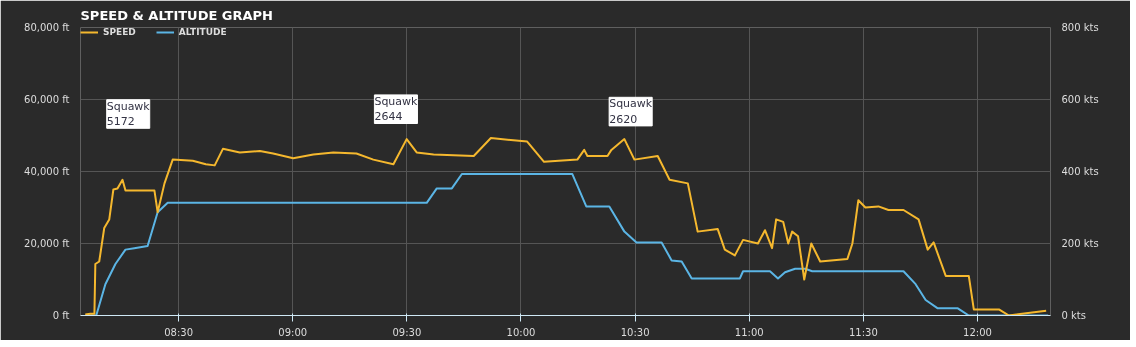  What do you see at coordinates (179, 332) in the screenshot?
I see `x-tick-label: 08:30` at bounding box center [179, 332].